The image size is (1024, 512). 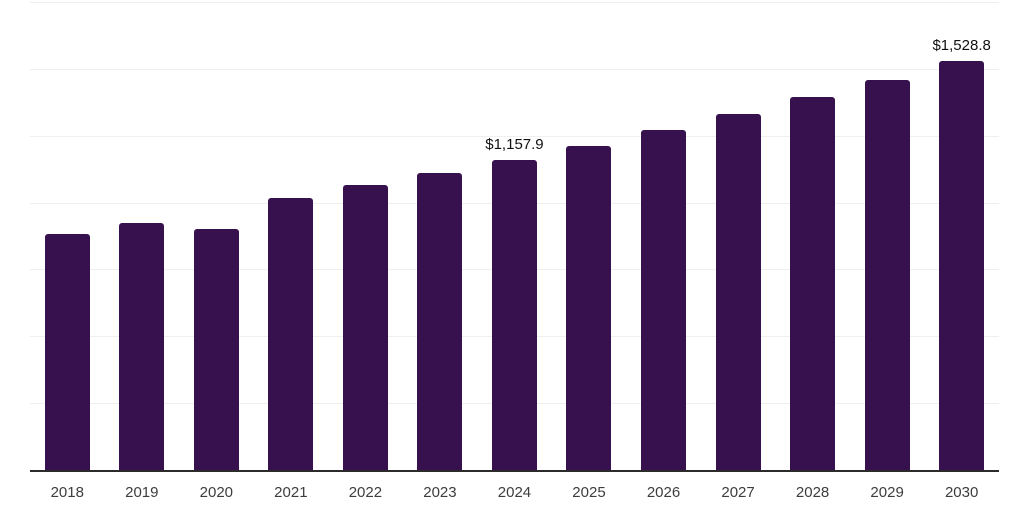 I want to click on bar-2029, so click(x=887, y=274).